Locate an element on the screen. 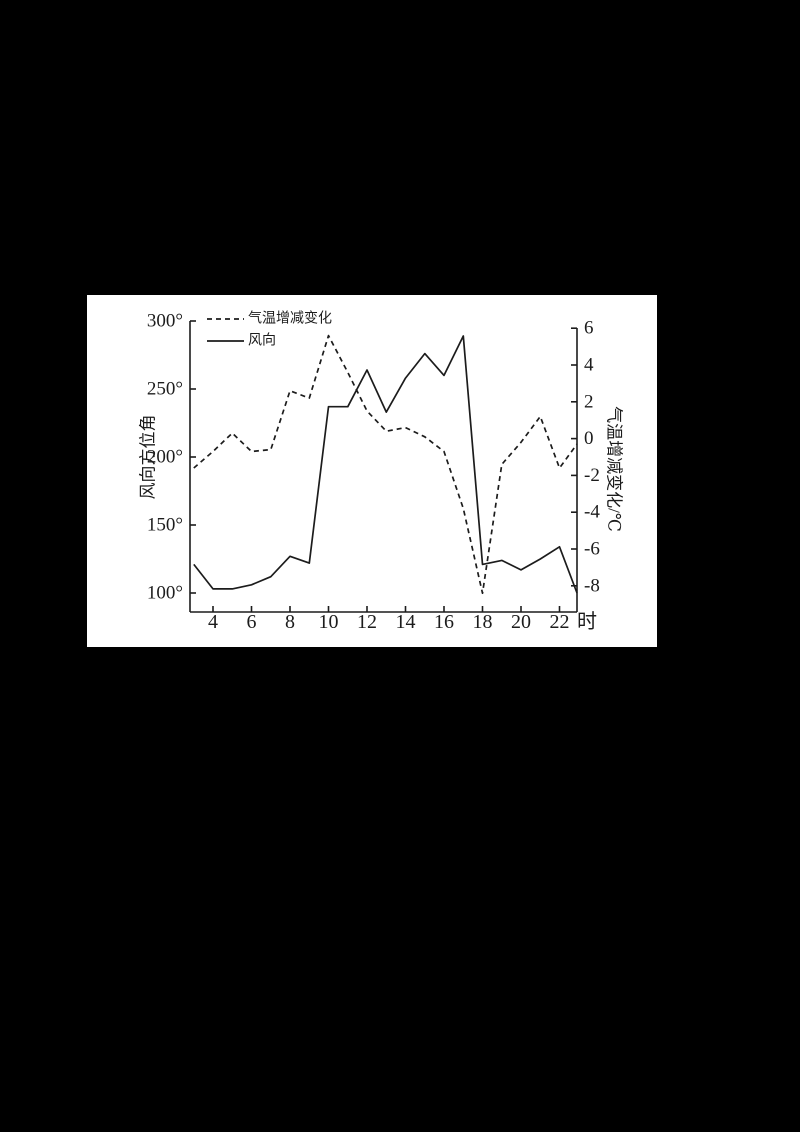 This screenshot has height=1132, width=800. x-axis-tick-label: 18 is located at coordinates (483, 622).